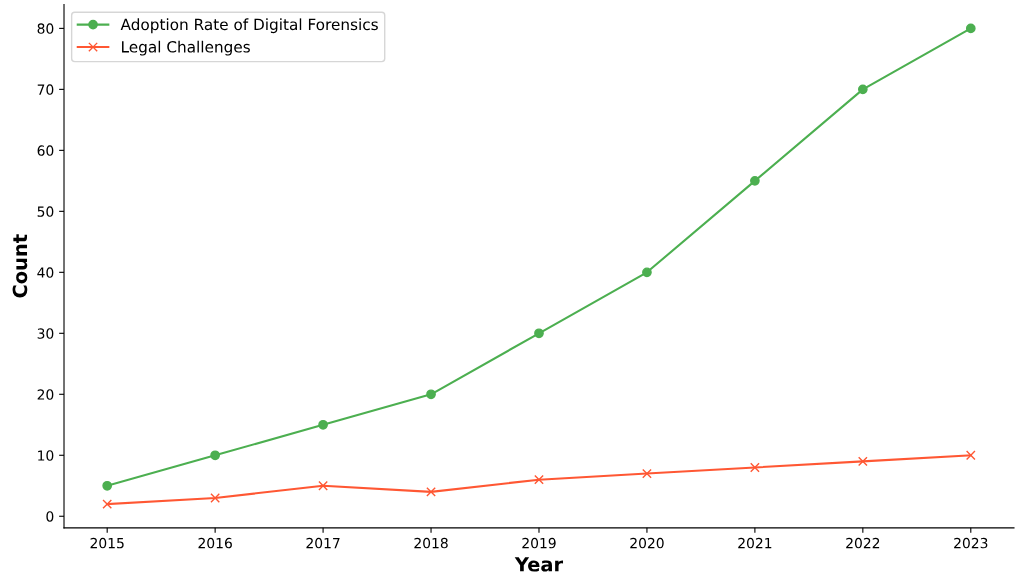 The width and height of the screenshot is (1016, 575). I want to click on y-tick-label: 60, so click(45, 150).